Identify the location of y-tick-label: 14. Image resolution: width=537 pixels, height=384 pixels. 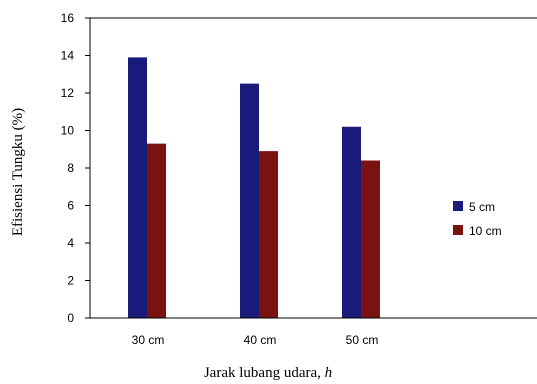
(68, 56).